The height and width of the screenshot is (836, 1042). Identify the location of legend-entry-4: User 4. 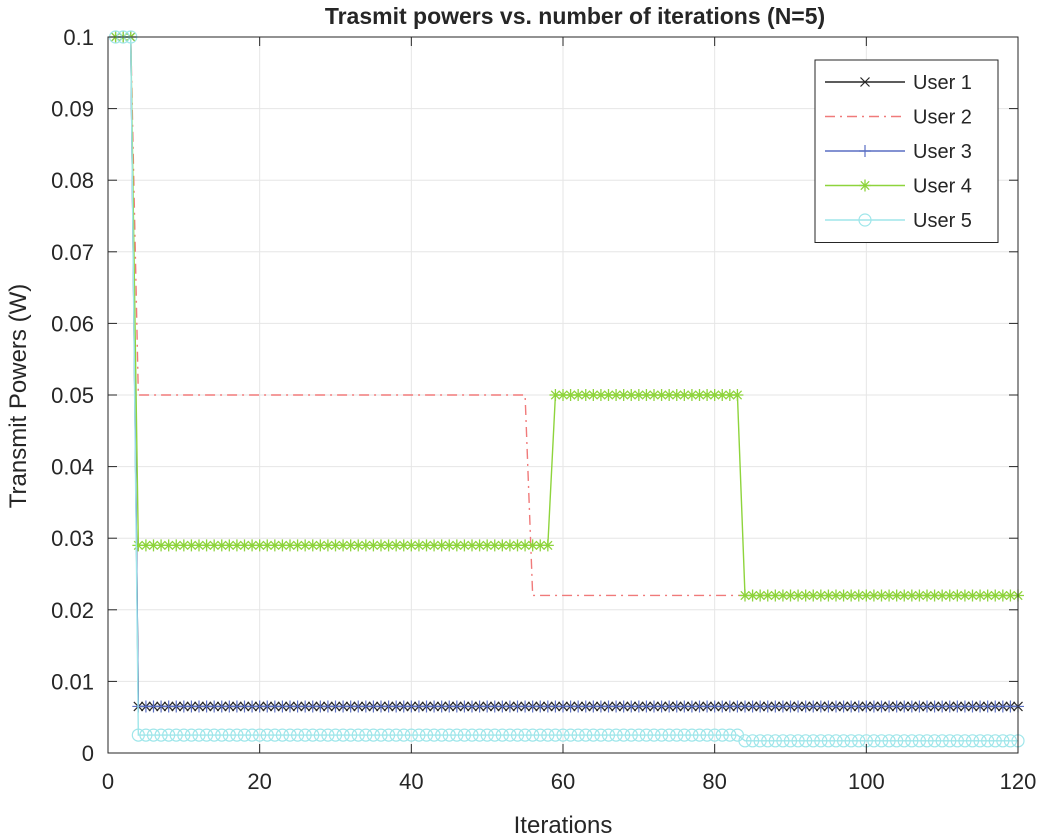
(942, 187).